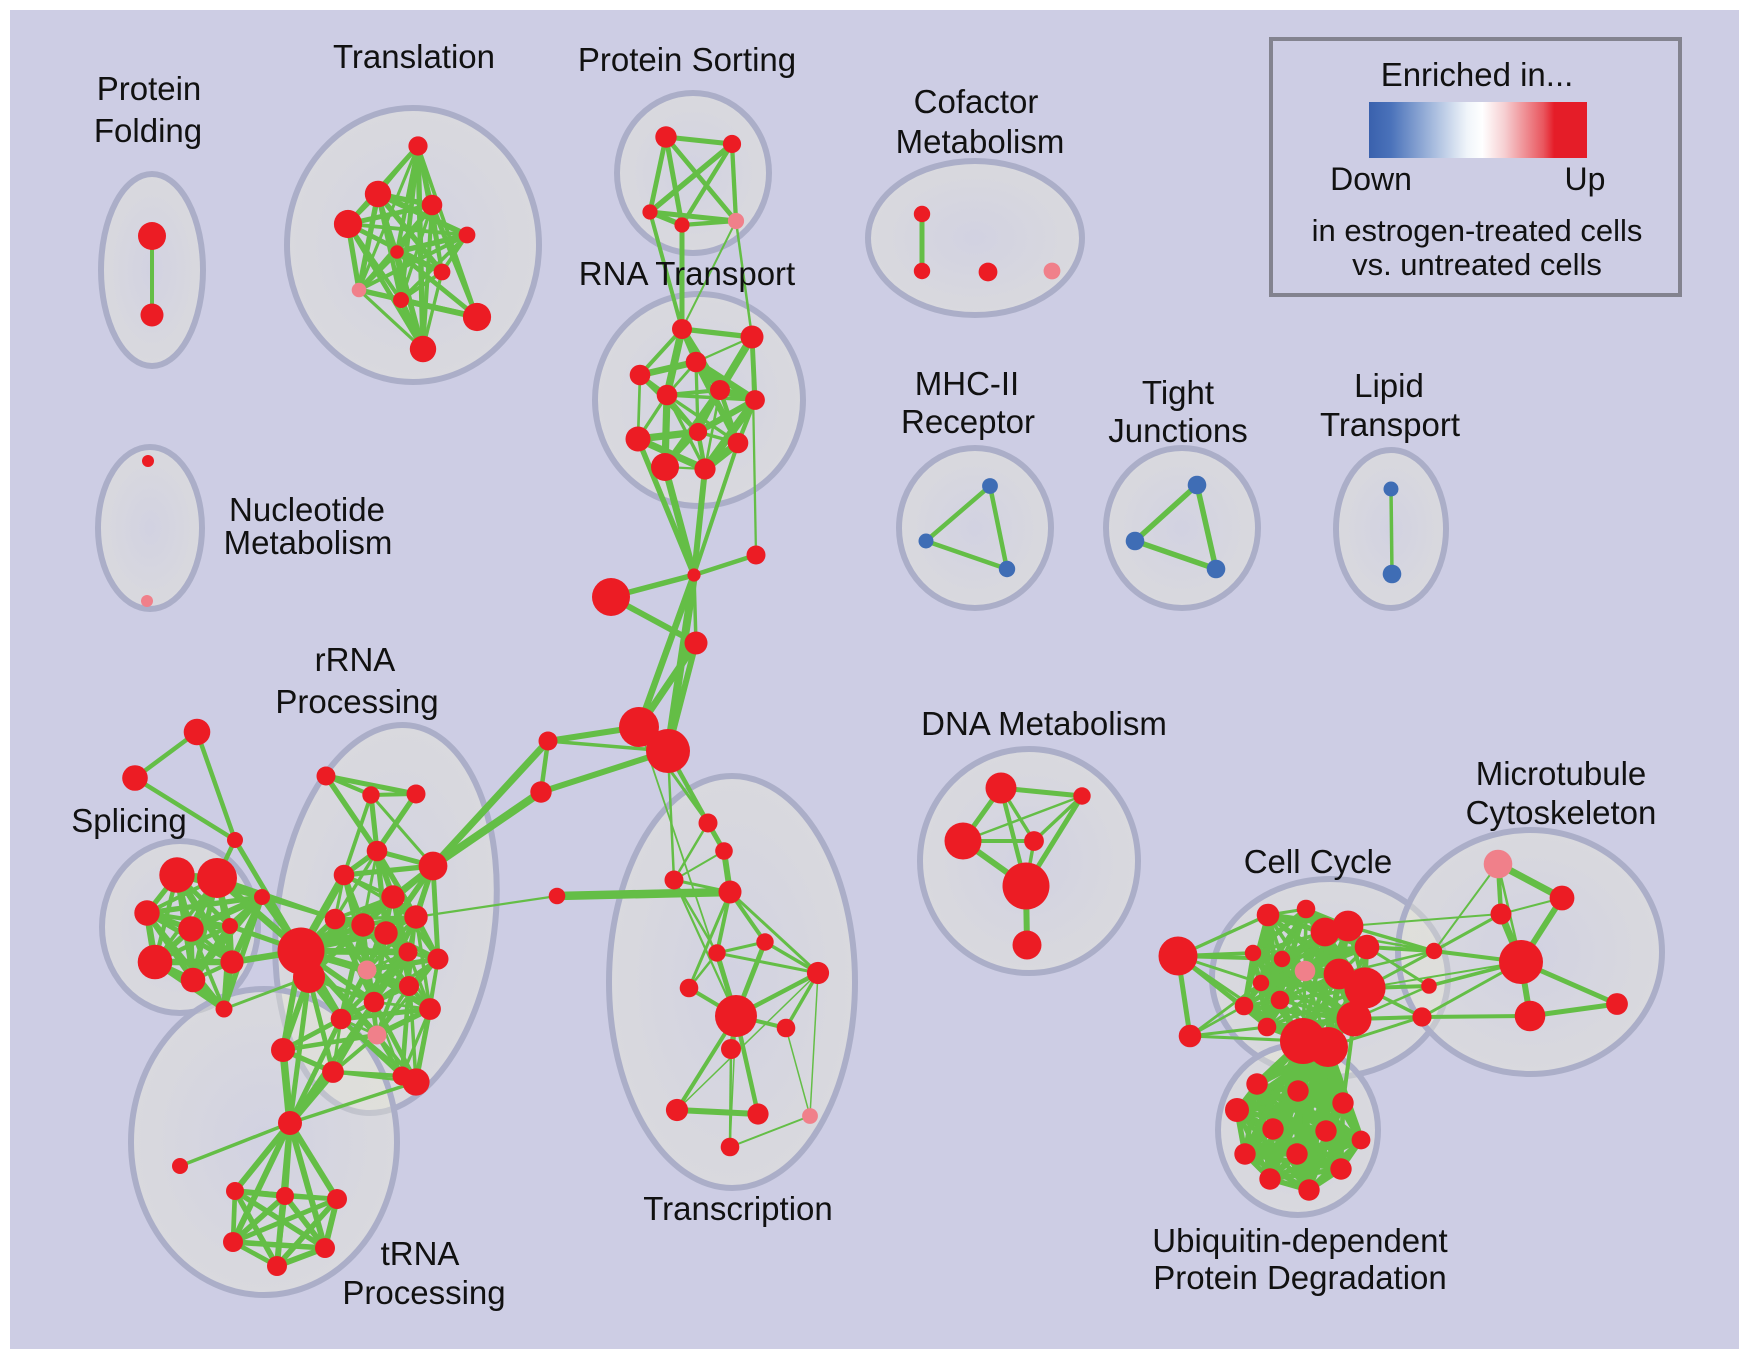  Describe the element at coordinates (414, 56) in the screenshot. I see `svg-text: Translation` at that location.